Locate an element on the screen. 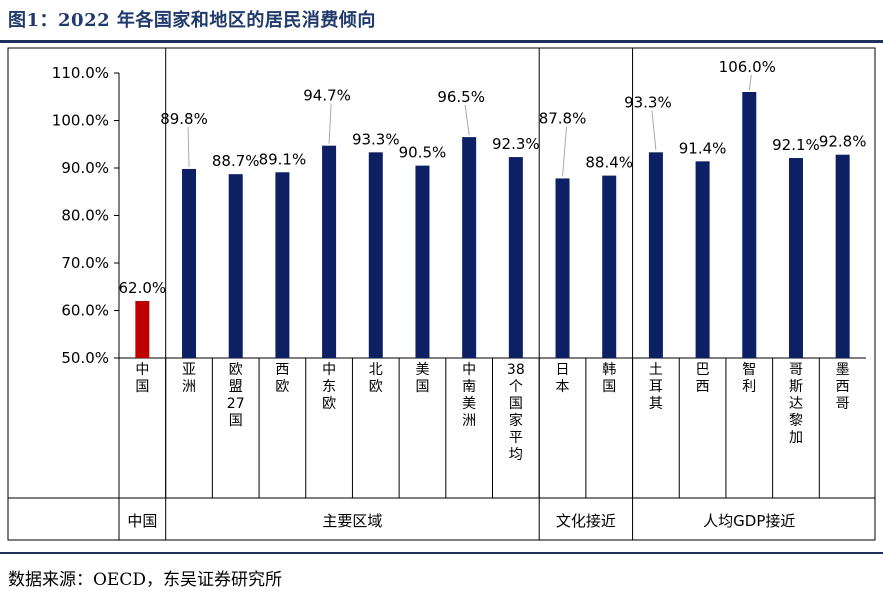 The height and width of the screenshot is (605, 883). value-label-12: 91.4% is located at coordinates (703, 148).